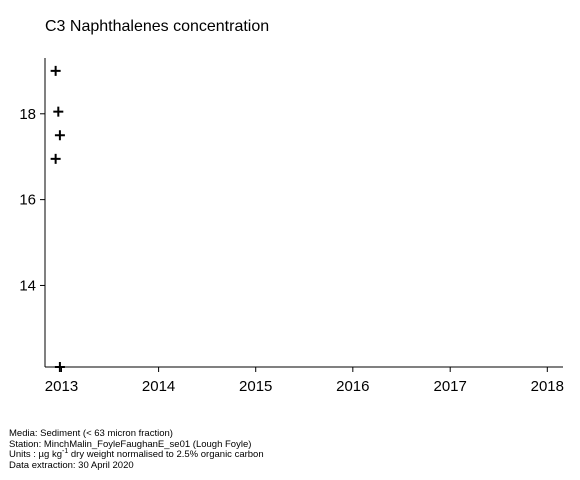 The image size is (580, 480). What do you see at coordinates (27, 114) in the screenshot?
I see `y-tick-label: 18` at bounding box center [27, 114].